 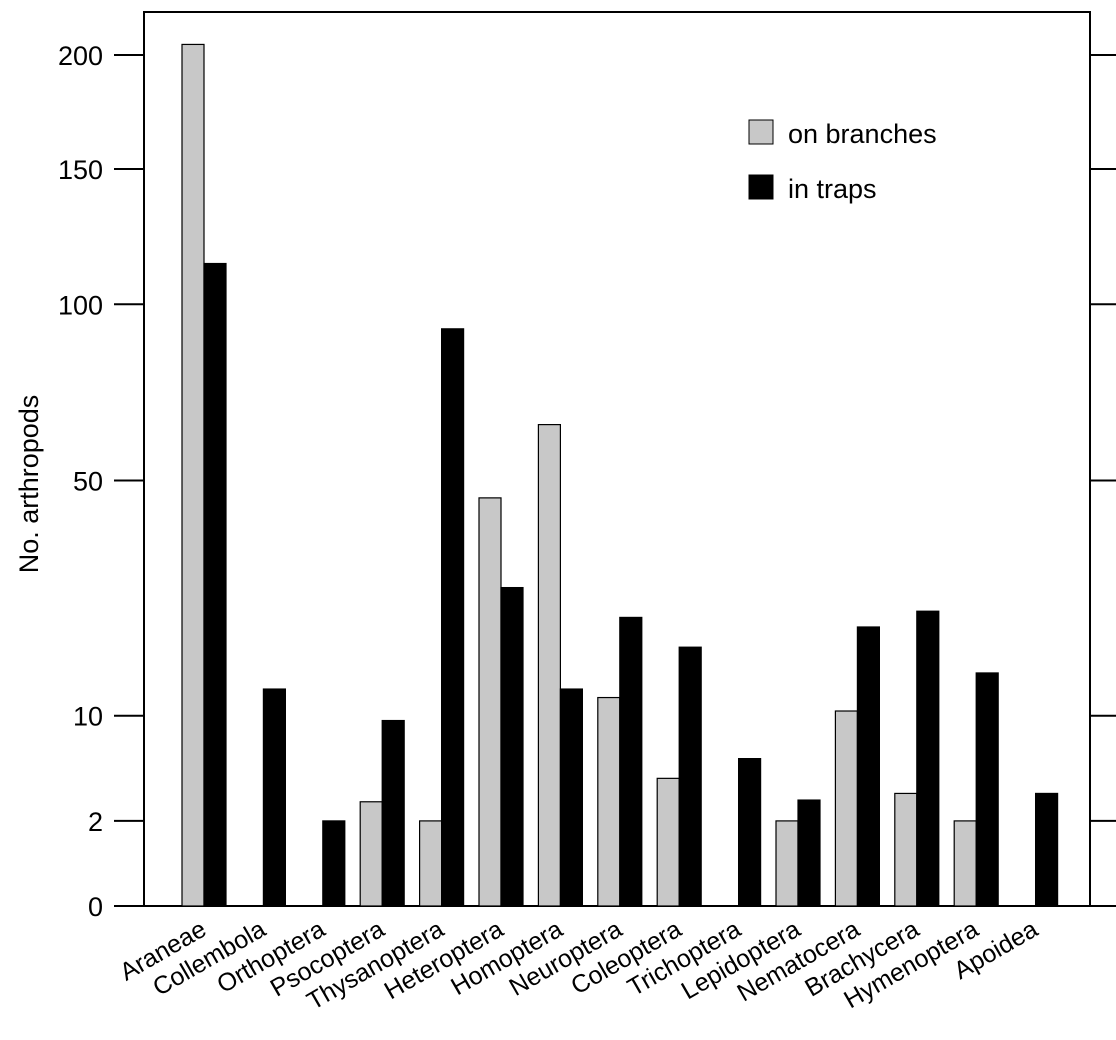 I want to click on bar-thysanoptera-on-branches, so click(x=431, y=863).